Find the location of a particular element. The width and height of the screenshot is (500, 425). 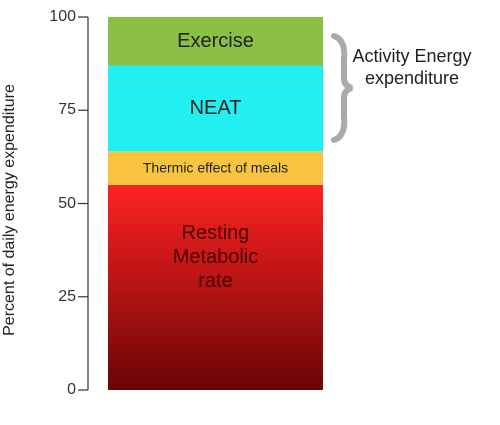

segment-label: Exercise is located at coordinates (215, 41).